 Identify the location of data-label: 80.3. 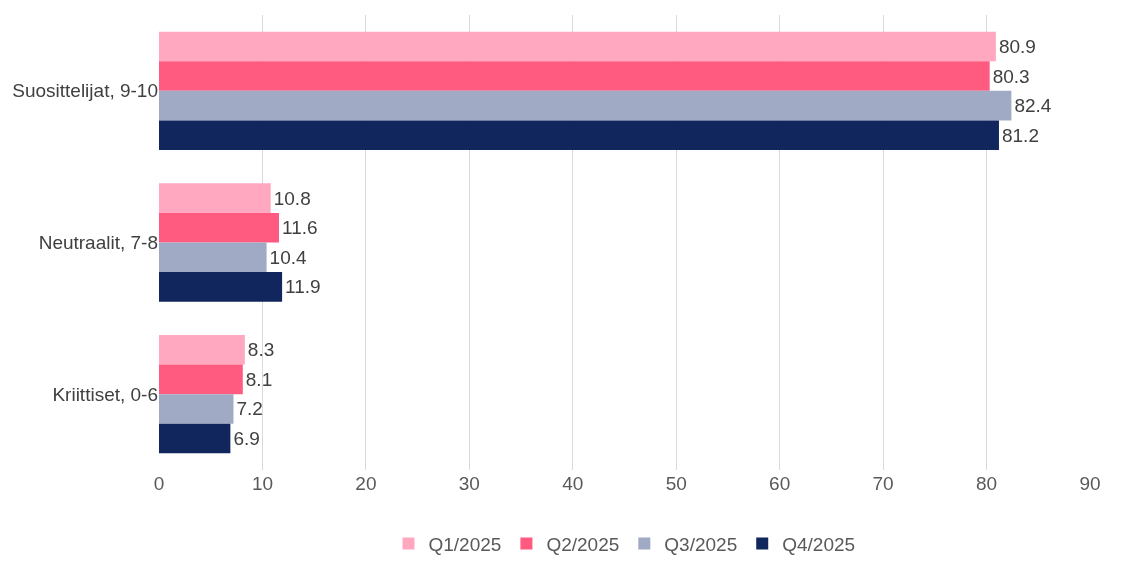
(1011, 76).